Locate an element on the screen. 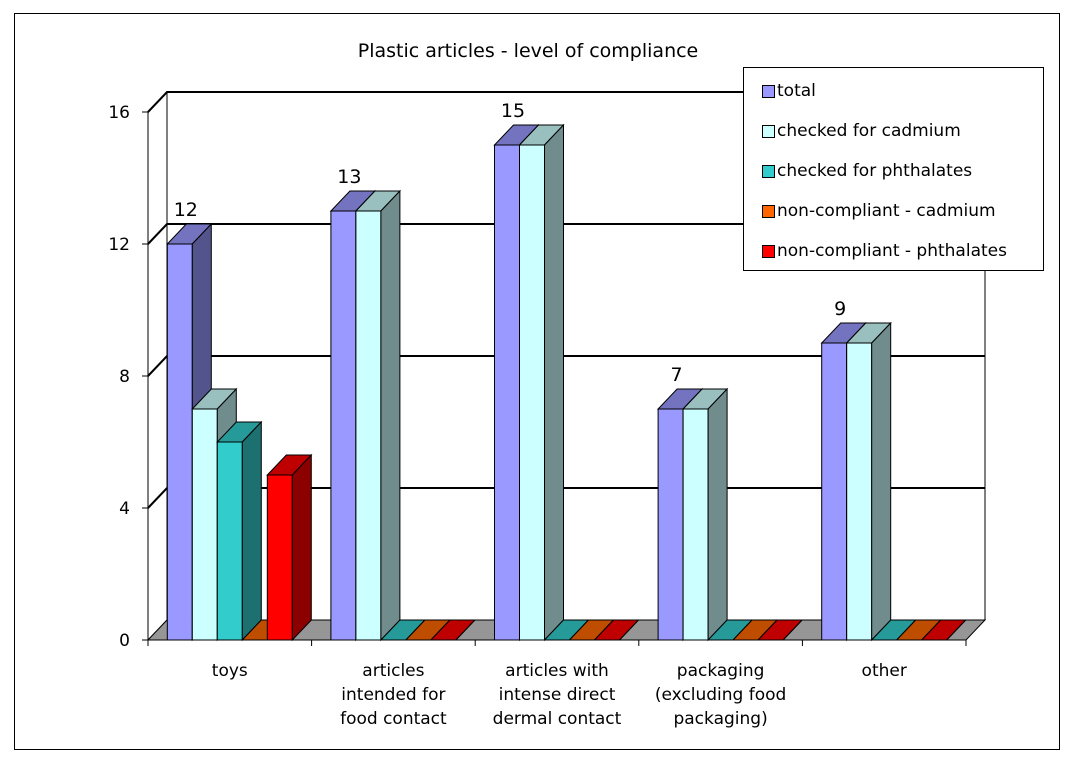  legend-label: non-compliant - cadmium is located at coordinates (886, 211).